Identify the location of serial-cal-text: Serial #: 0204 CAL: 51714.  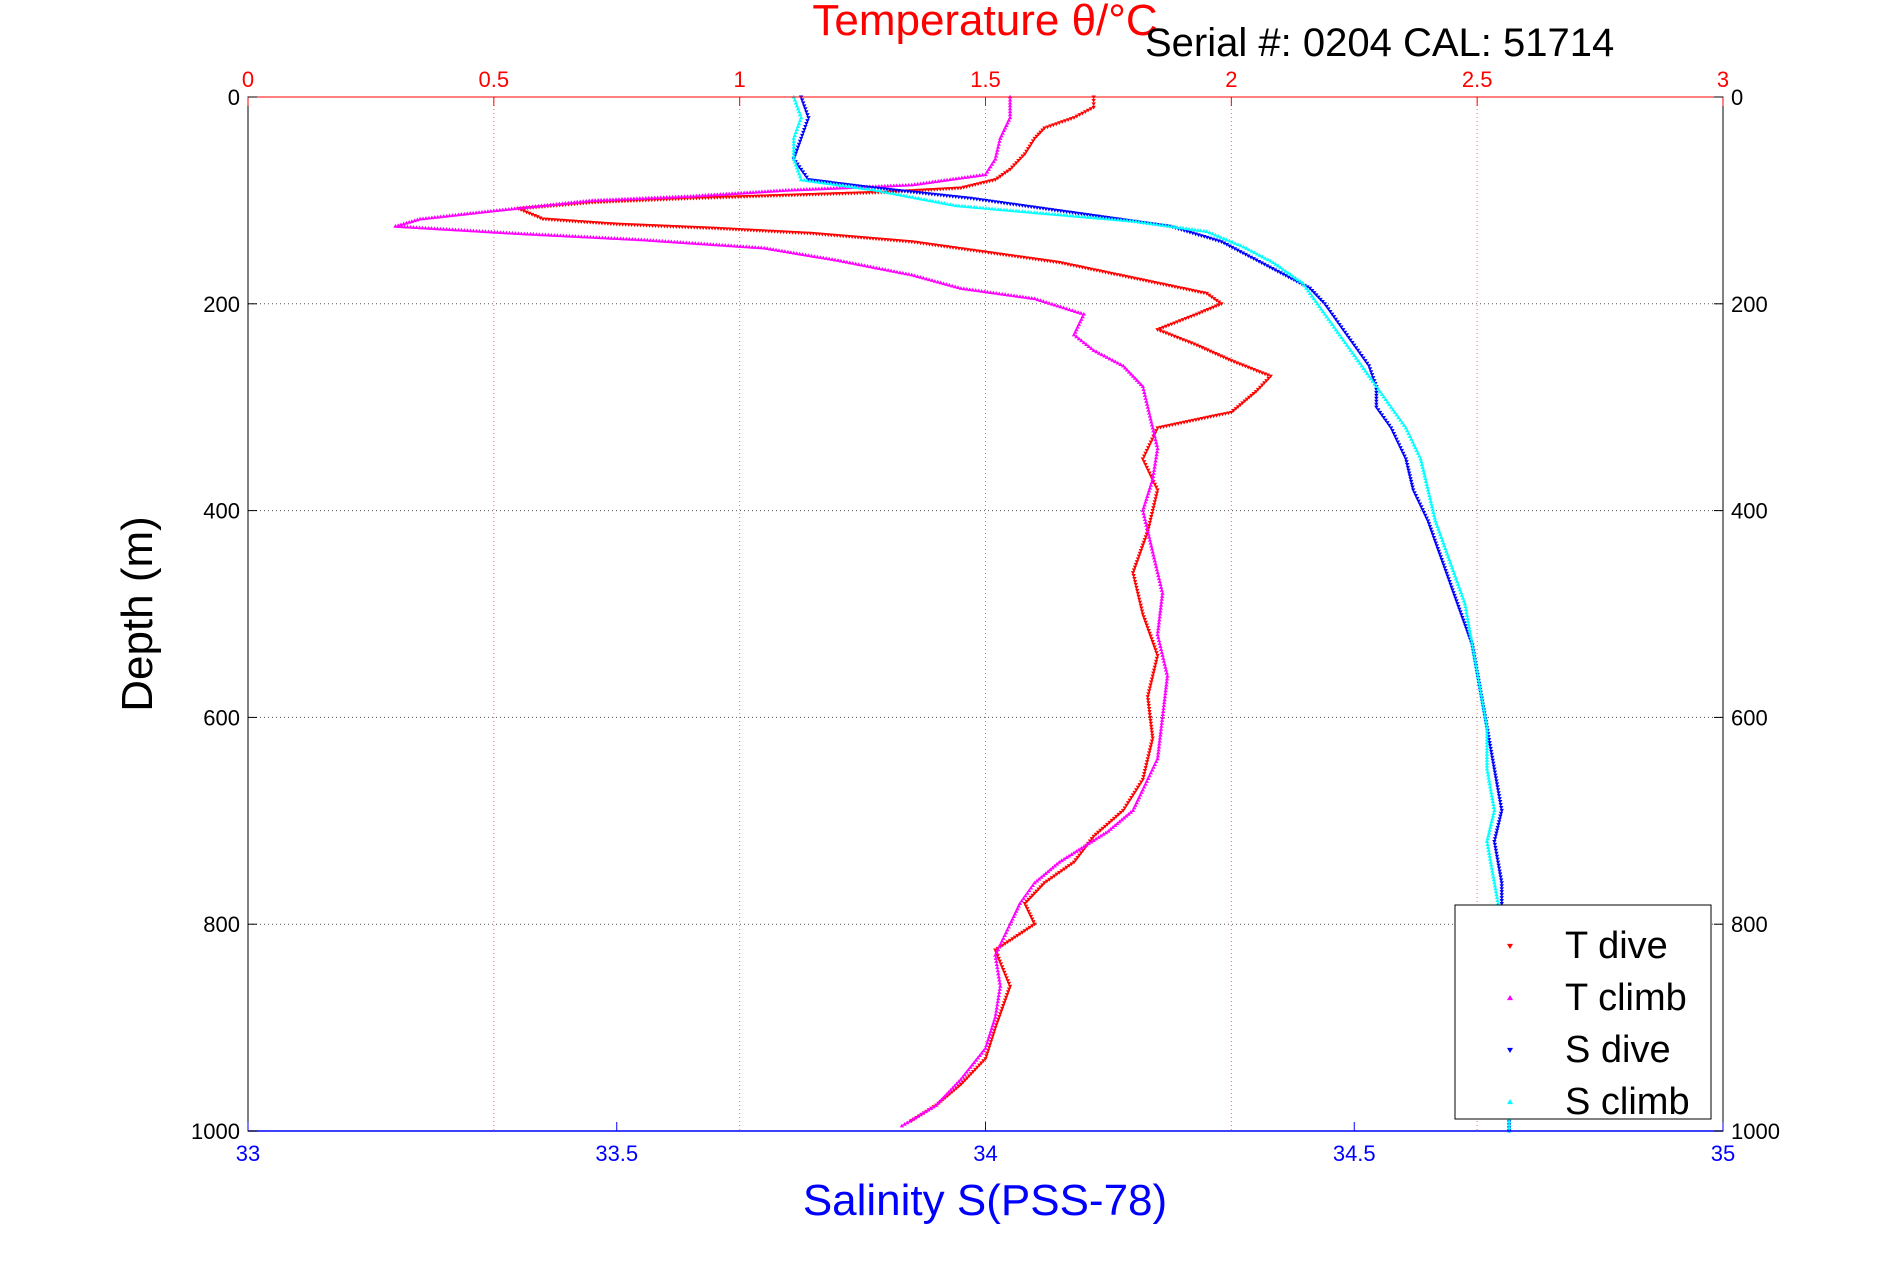
(1379, 43).